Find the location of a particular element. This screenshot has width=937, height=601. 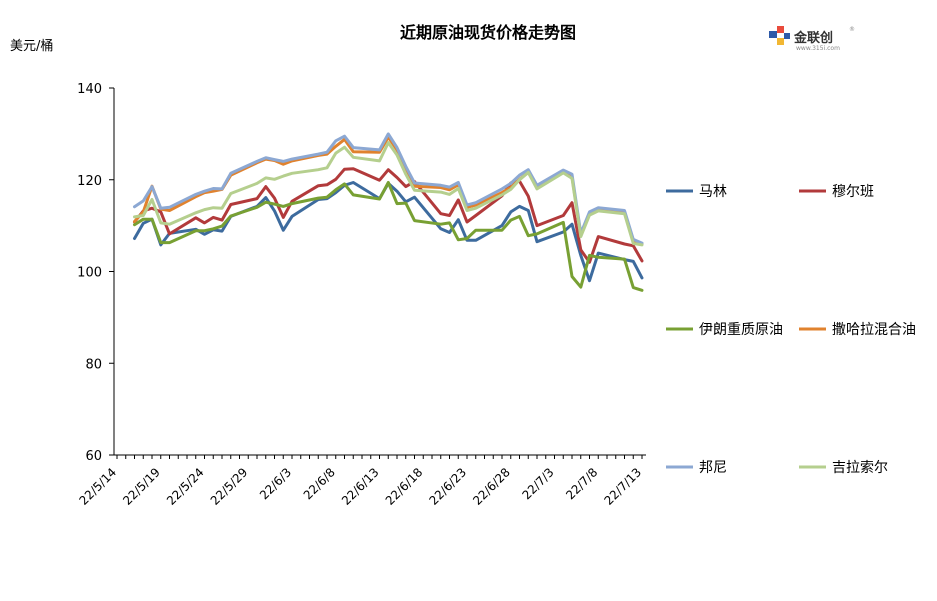

x-tick-label: 22/5/14 is located at coordinates (98, 486).